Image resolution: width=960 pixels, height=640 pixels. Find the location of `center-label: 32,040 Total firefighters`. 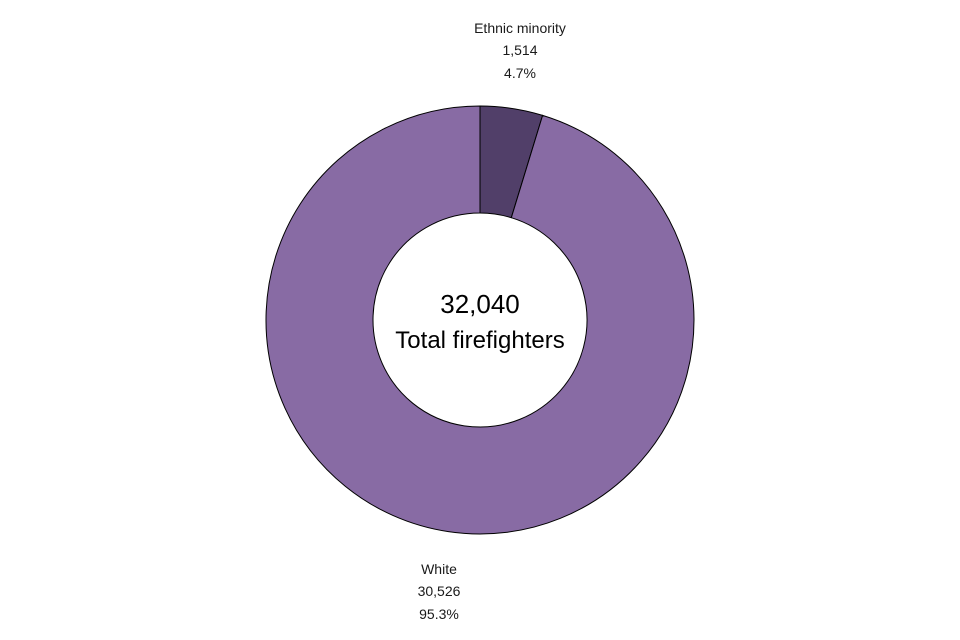

center-label: 32,040 Total firefighters is located at coordinates (479, 321).